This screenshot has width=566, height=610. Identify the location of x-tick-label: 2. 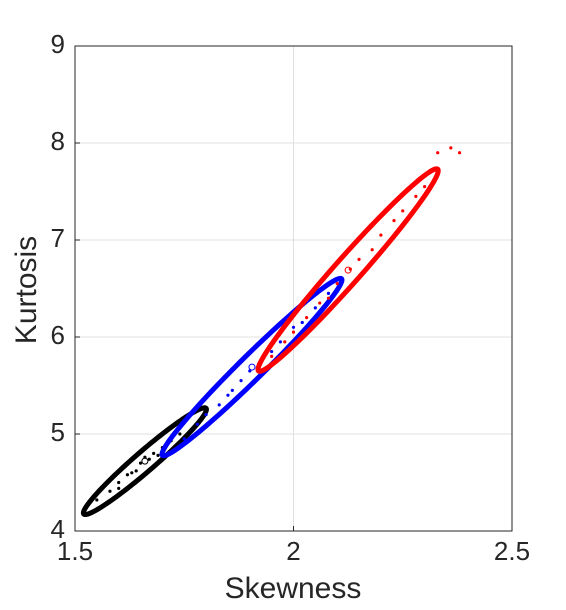
(293, 551).